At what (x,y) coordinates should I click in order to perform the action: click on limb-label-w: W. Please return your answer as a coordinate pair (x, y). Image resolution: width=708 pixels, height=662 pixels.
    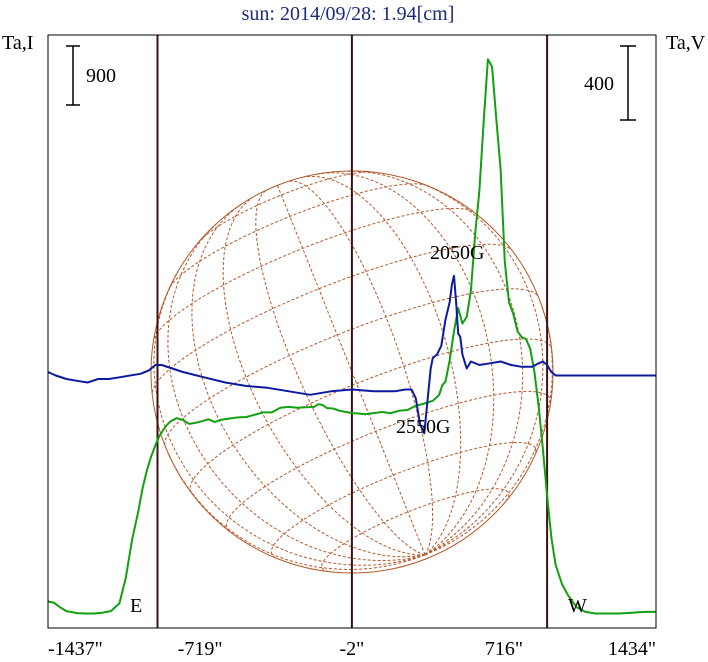
    Looking at the image, I should click on (577, 606).